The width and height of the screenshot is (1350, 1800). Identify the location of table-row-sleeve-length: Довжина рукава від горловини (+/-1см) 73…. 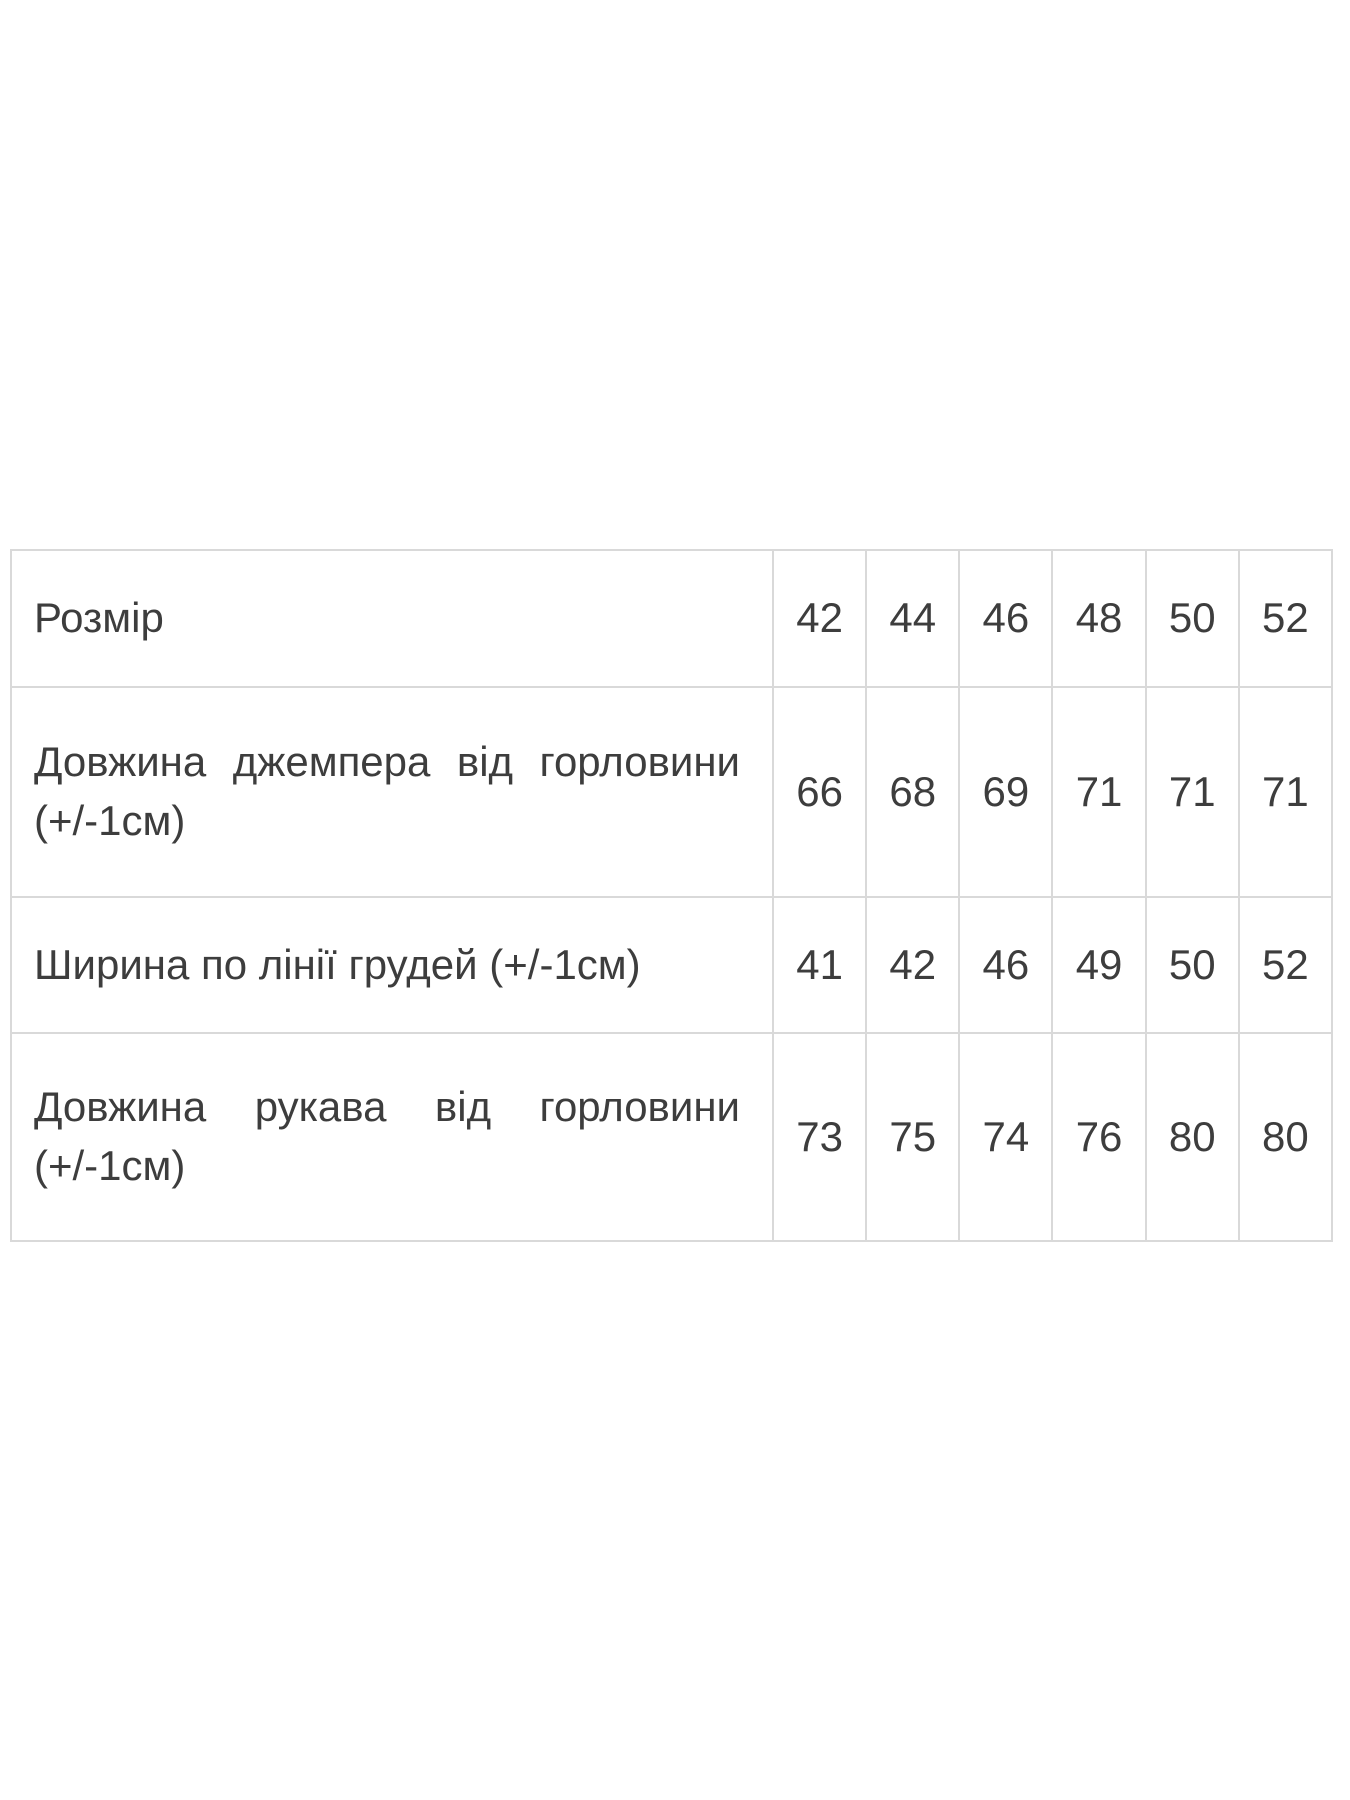
(672, 1137).